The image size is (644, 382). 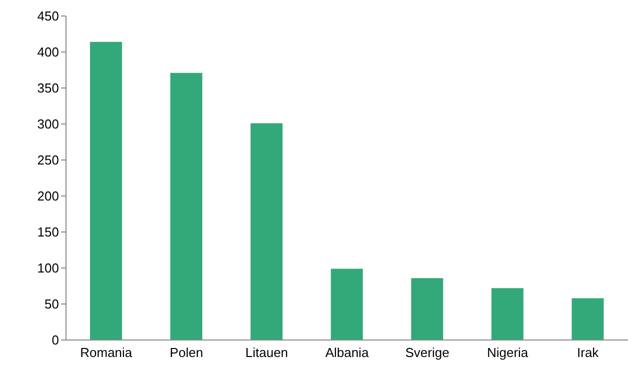 I want to click on y-tick-label: 300, so click(x=48, y=124).